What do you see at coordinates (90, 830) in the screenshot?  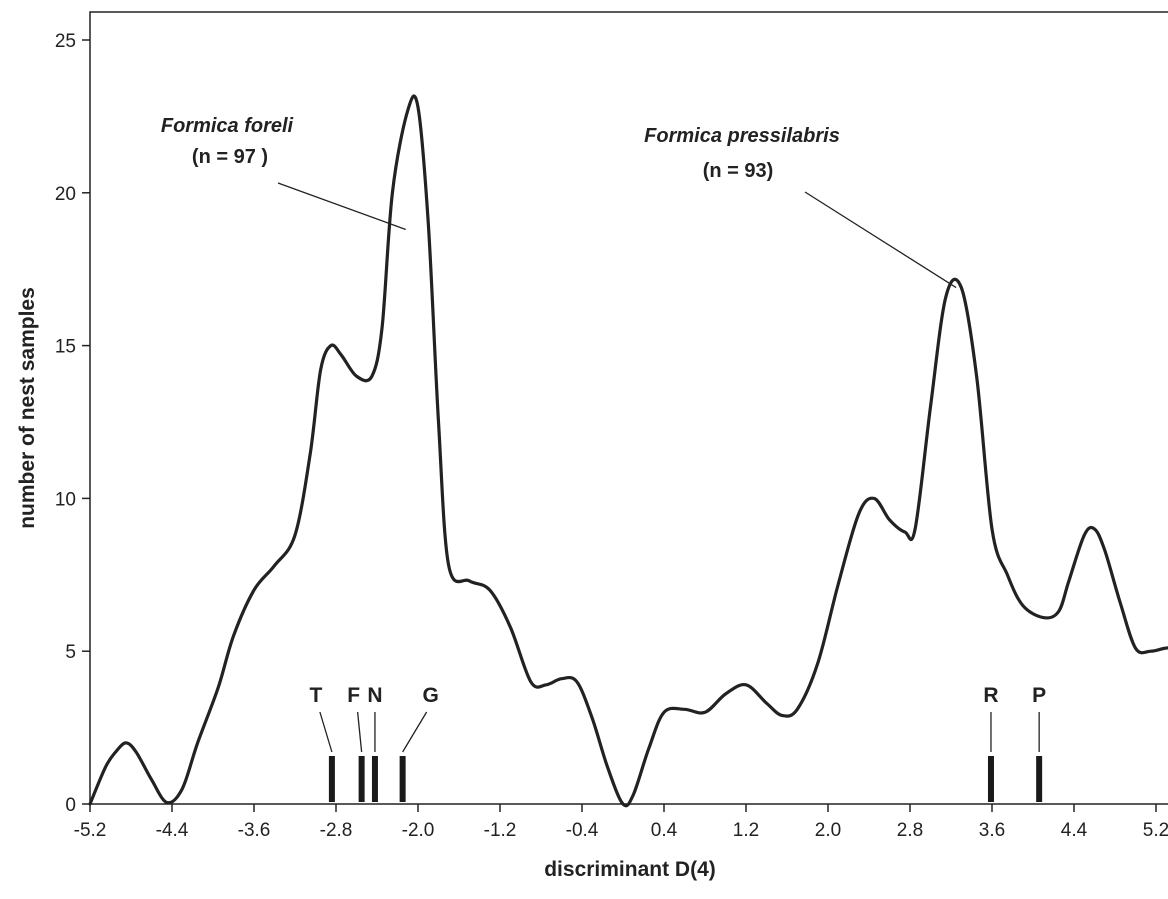 I see `x-tick-label: -5.2` at bounding box center [90, 830].